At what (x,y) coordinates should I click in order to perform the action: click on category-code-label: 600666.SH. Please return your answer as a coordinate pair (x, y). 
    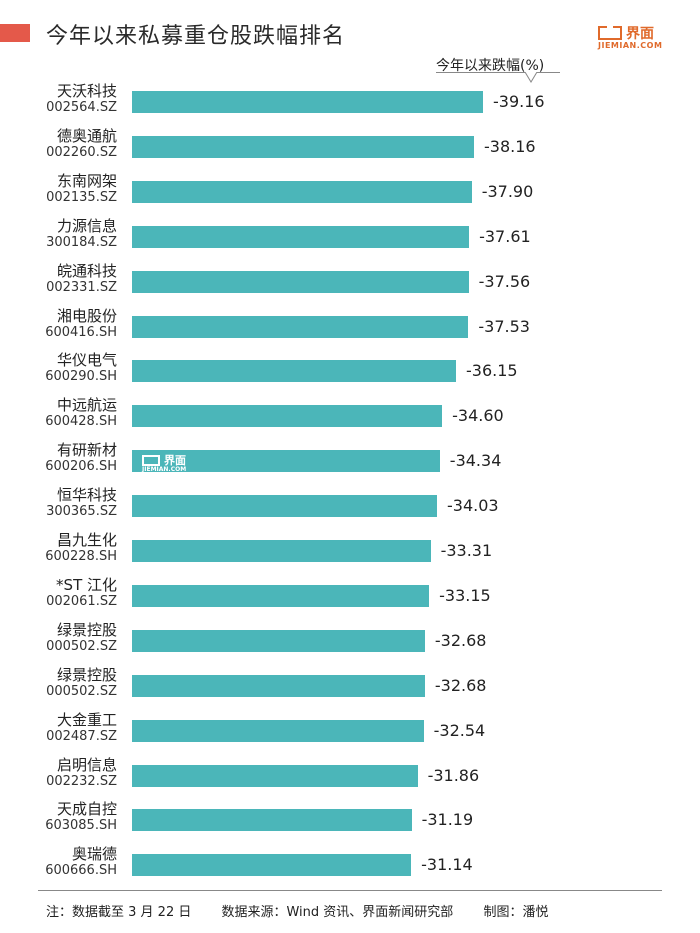
    Looking at the image, I should click on (81, 871).